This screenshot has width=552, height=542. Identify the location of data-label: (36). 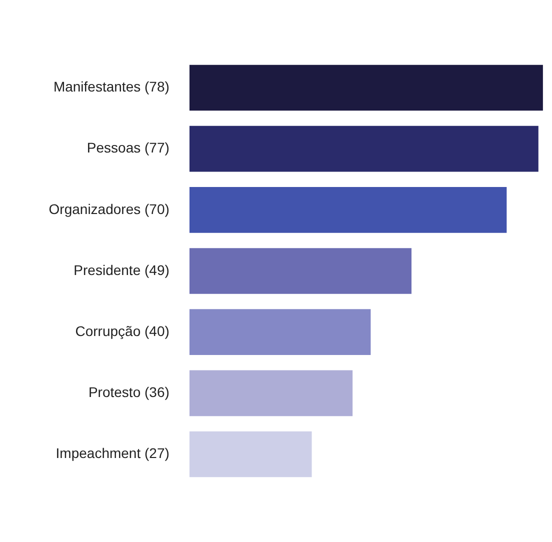
(157, 392).